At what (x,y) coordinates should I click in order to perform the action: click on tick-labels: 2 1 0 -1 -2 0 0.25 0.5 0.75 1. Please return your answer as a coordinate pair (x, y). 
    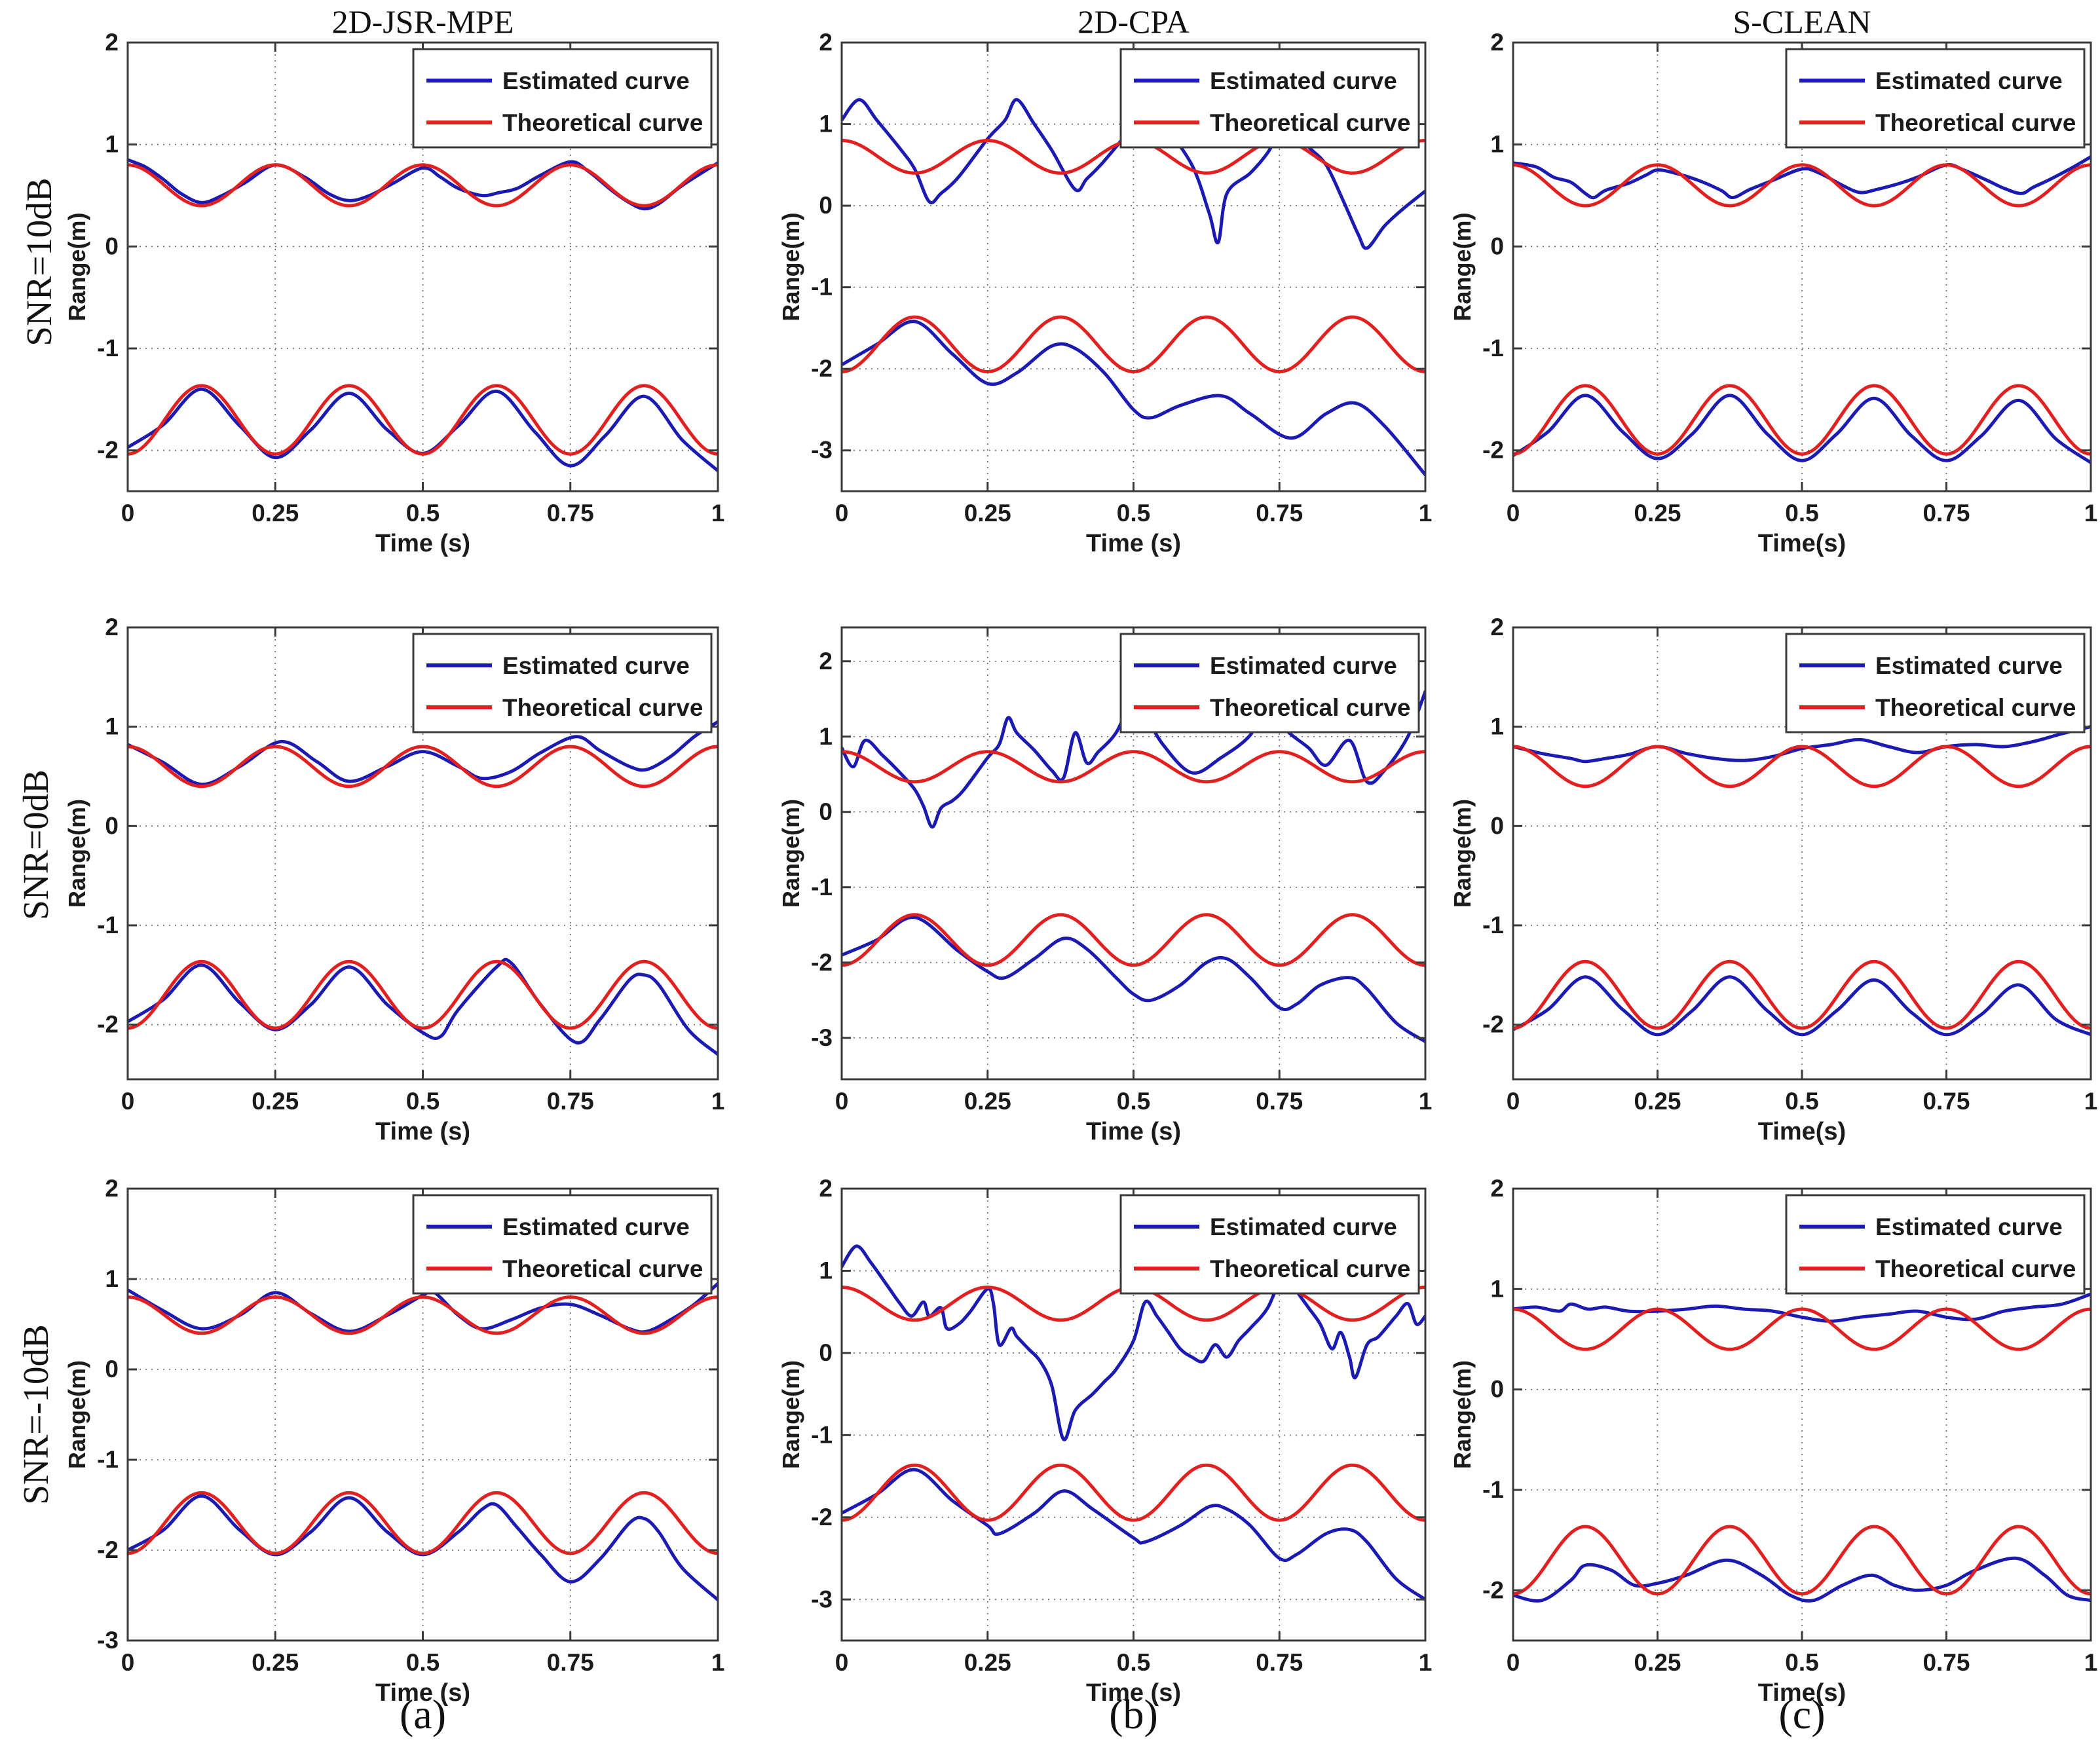
    Looking at the image, I should click on (1789, 864).